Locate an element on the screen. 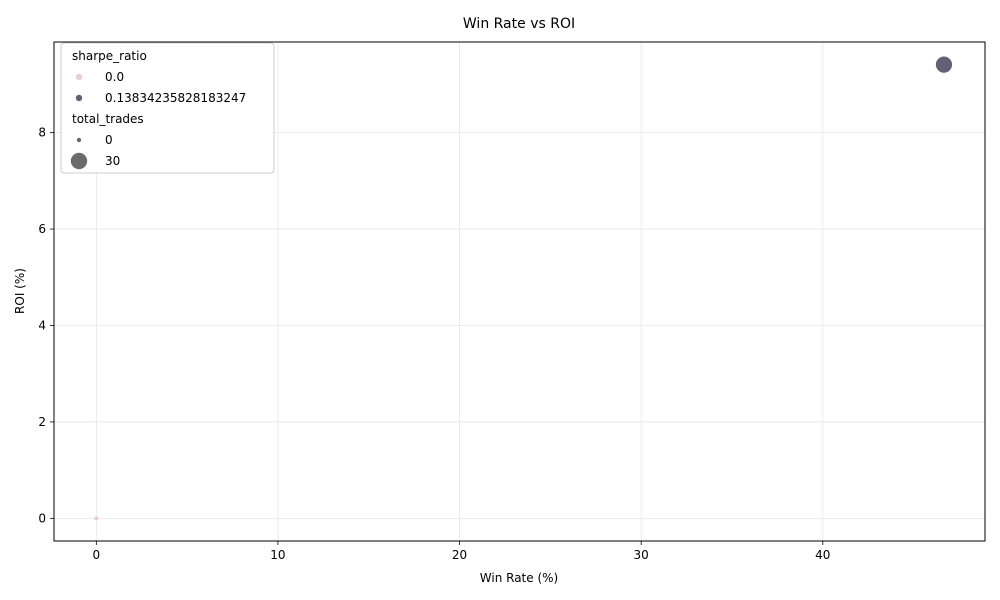  x-tick-label: 40 is located at coordinates (822, 555).